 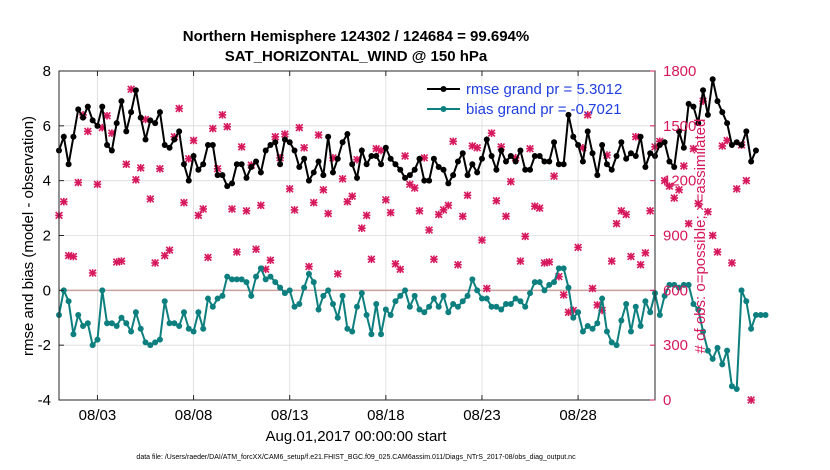 What do you see at coordinates (357, 436) in the screenshot?
I see `x-axis-label: Aug.01,2017 00:00:00 start` at bounding box center [357, 436].